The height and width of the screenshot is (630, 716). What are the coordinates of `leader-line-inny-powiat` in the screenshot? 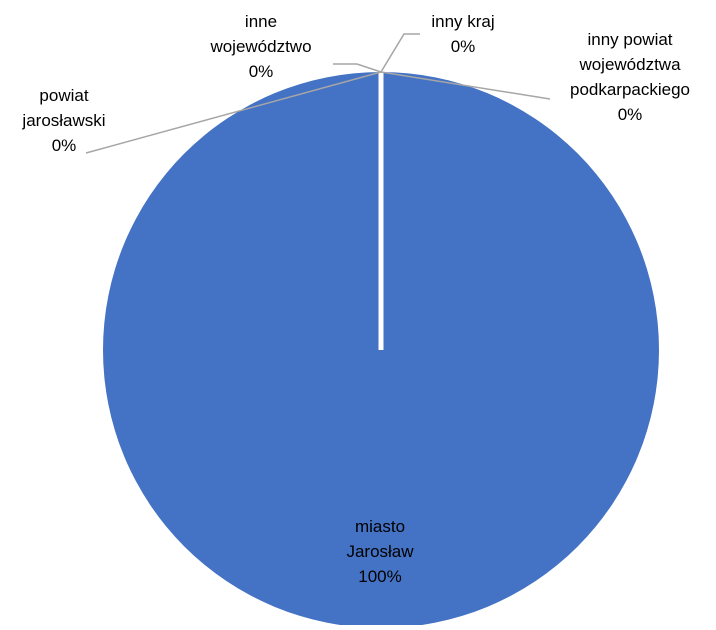 It's located at (465, 85).